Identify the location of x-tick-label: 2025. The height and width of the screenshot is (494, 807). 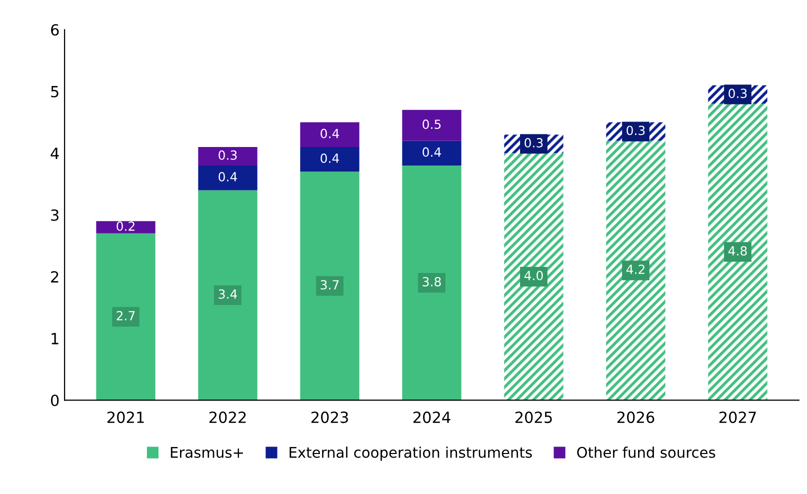
(533, 418).